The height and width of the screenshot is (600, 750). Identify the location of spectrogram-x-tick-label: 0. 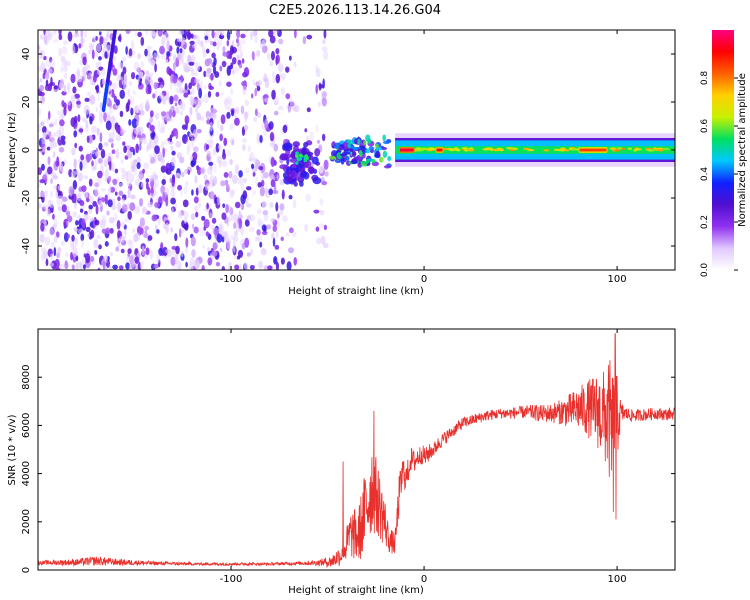
(424, 279).